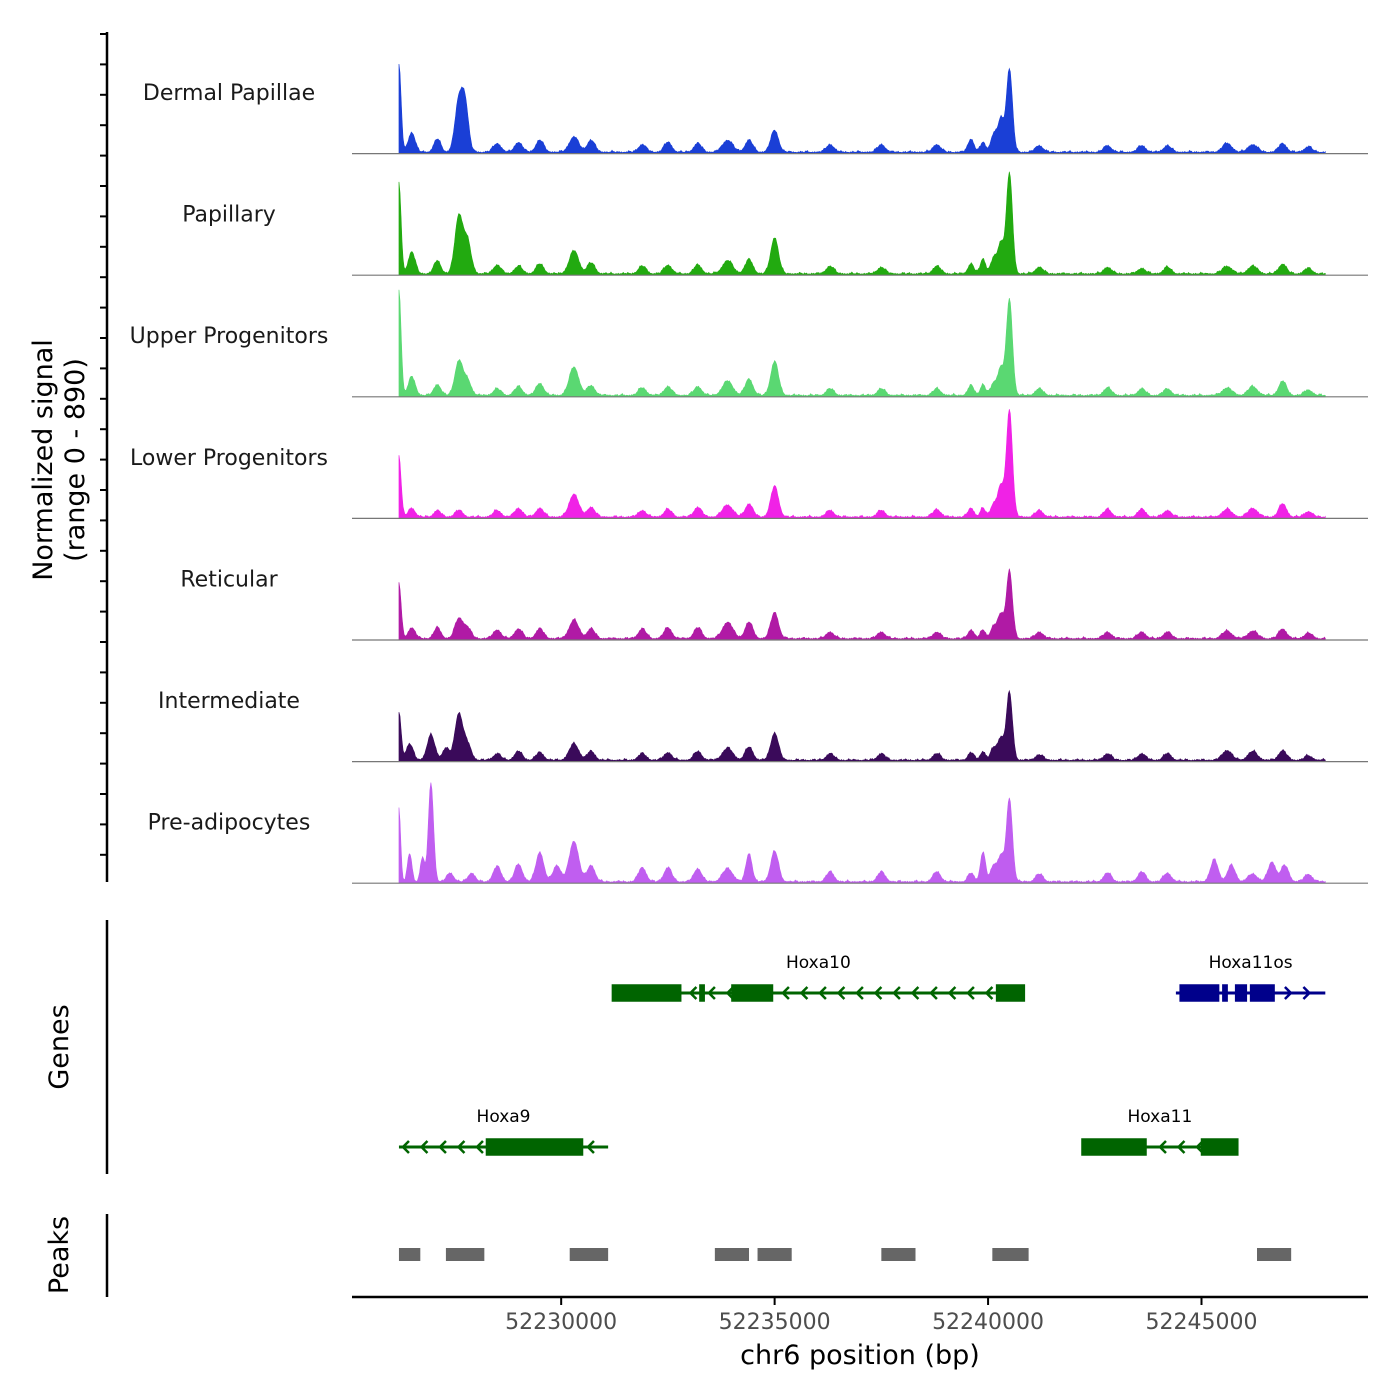 This screenshot has height=1400, width=1400. Describe the element at coordinates (1202, 1322) in the screenshot. I see `x-axis-tick-label: 52245000` at that location.